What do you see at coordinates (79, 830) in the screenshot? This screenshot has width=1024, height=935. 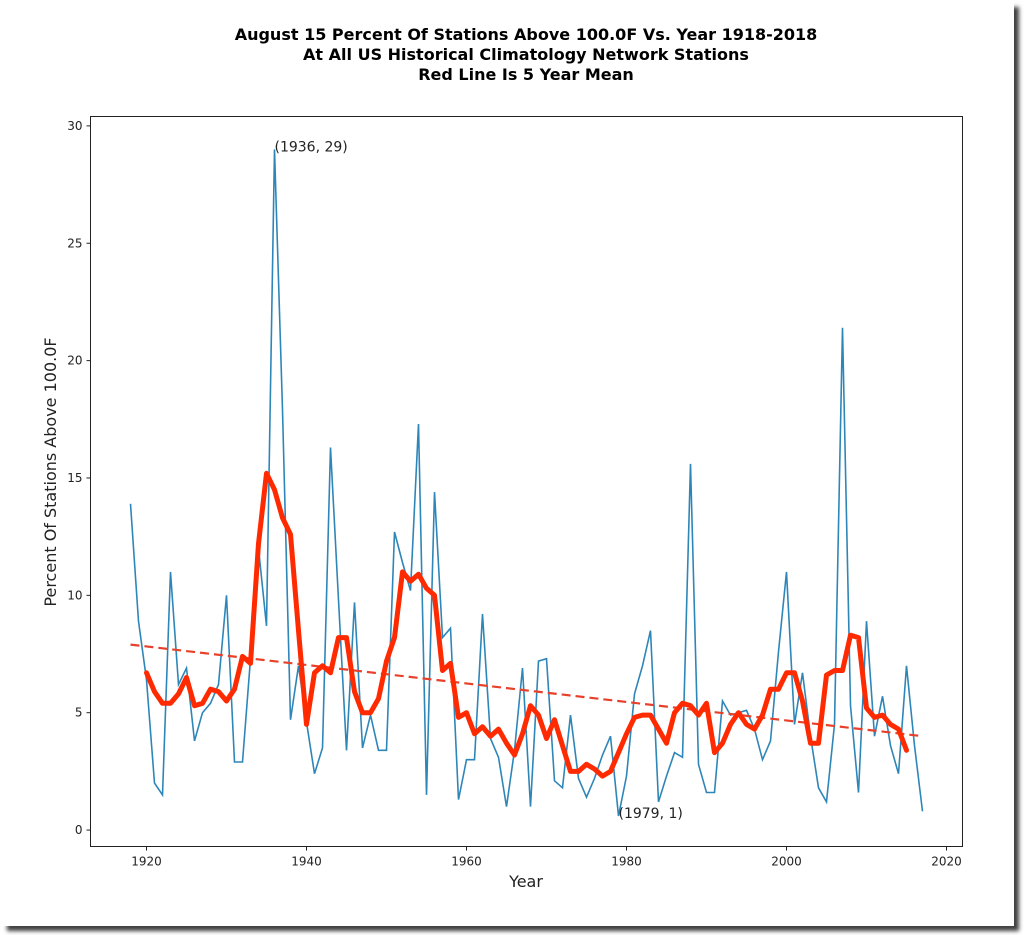 I see `y-tick-label: 0` at bounding box center [79, 830].